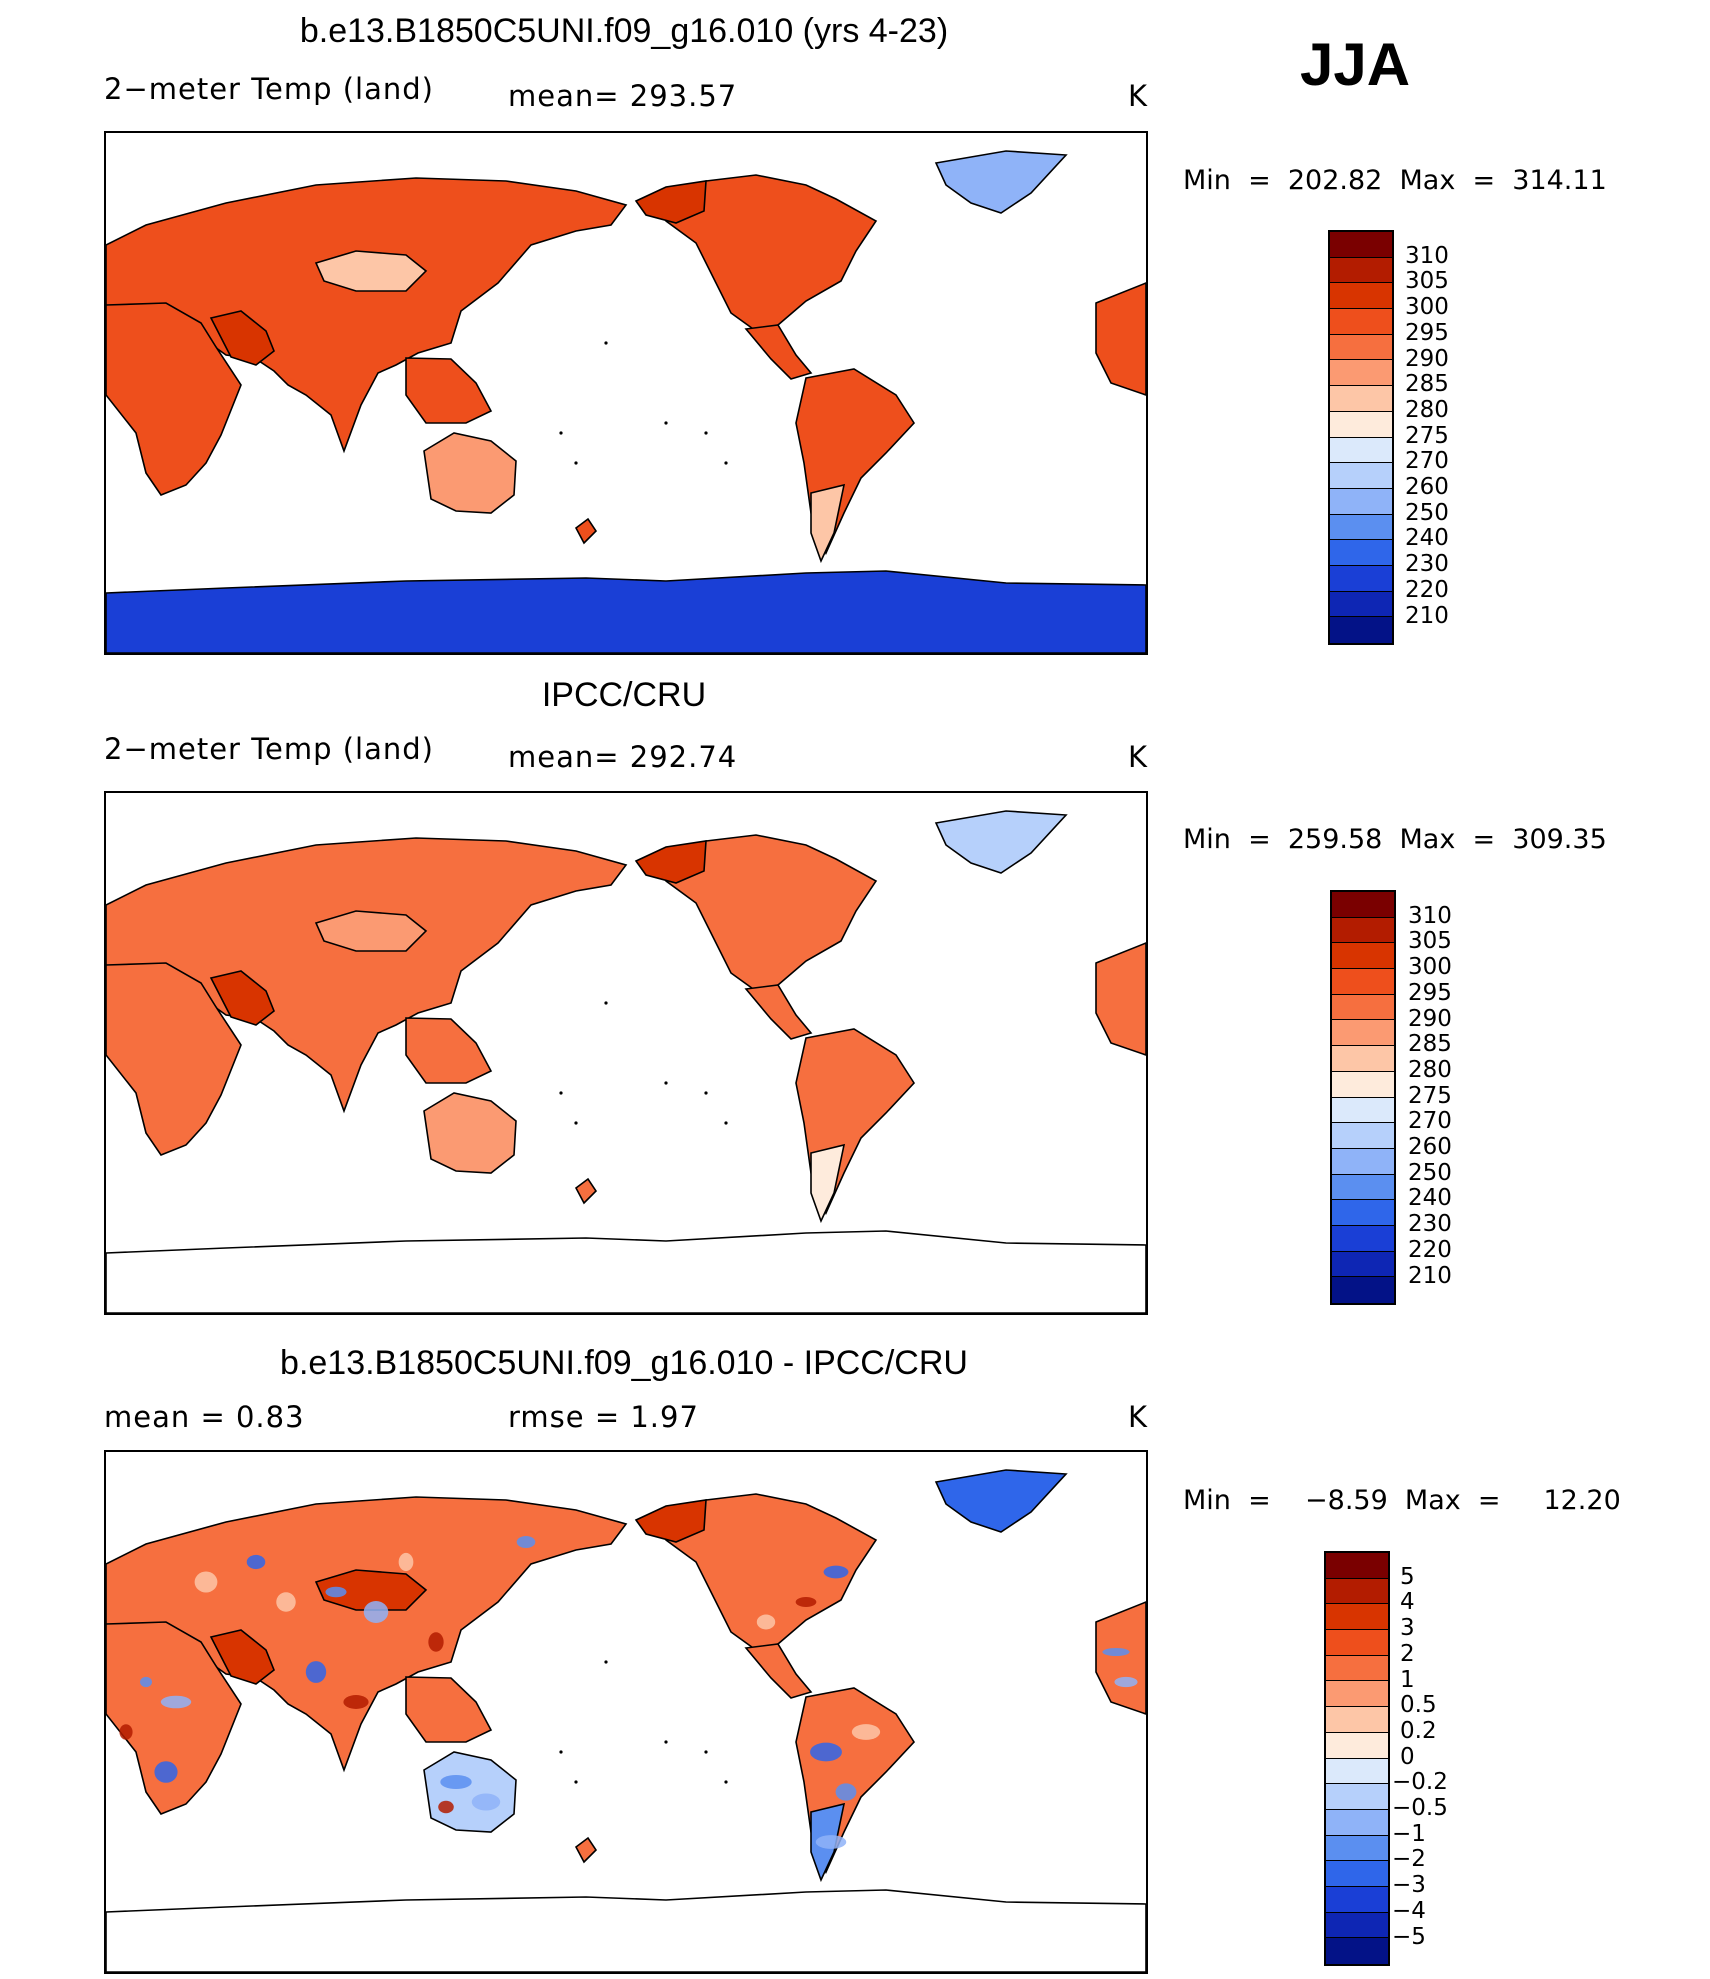 The height and width of the screenshot is (1979, 1710). I want to click on panel-2-minmax: Min = 259.58 Max = 309.35, so click(1395, 839).